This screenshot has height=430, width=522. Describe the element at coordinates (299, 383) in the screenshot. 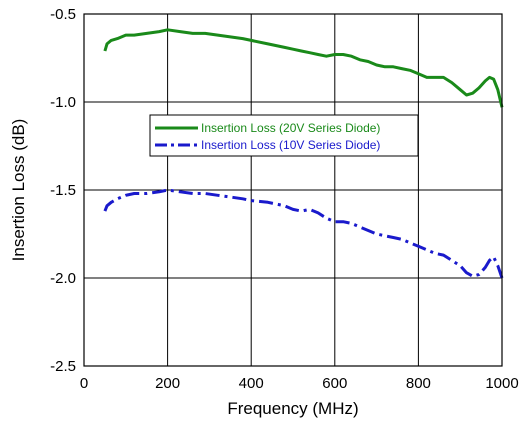

I see `x-tick-labels: 0 200 400 600 800 1000` at that location.